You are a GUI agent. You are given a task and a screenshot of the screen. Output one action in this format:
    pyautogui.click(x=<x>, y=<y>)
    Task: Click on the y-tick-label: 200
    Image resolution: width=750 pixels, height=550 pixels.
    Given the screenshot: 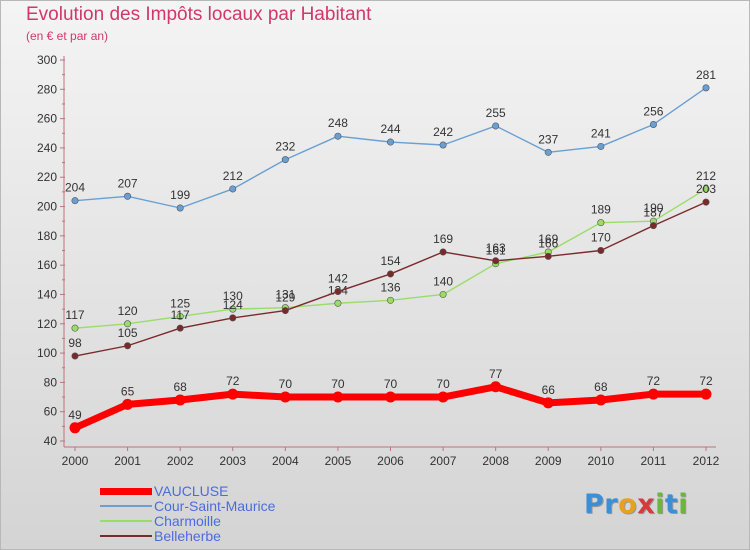 What is the action you would take?
    pyautogui.click(x=47, y=207)
    